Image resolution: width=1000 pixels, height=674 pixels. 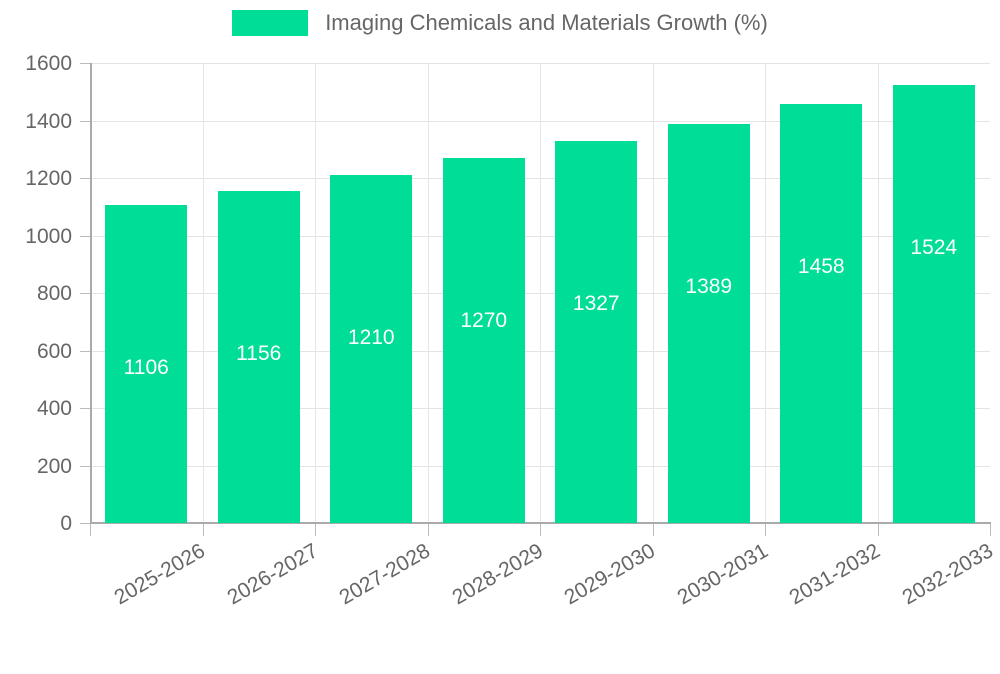 I want to click on x-axis-tick-label: 2031-2032, so click(x=835, y=574).